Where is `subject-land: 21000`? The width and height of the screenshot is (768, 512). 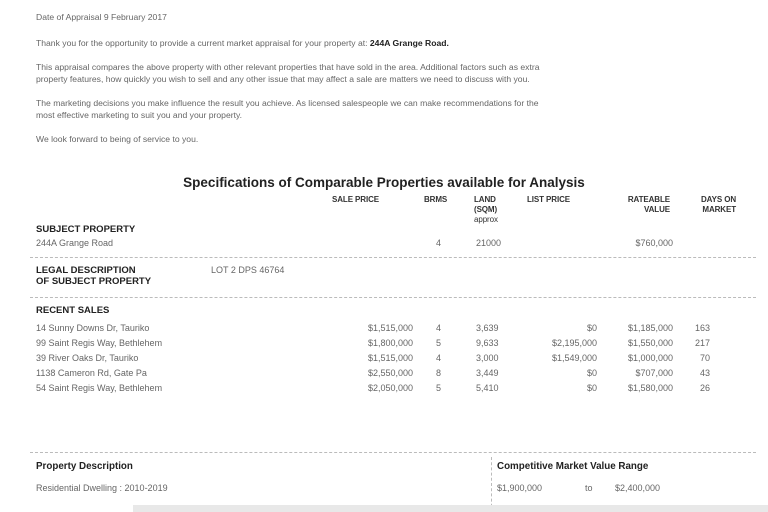 subject-land: 21000 is located at coordinates (489, 243).